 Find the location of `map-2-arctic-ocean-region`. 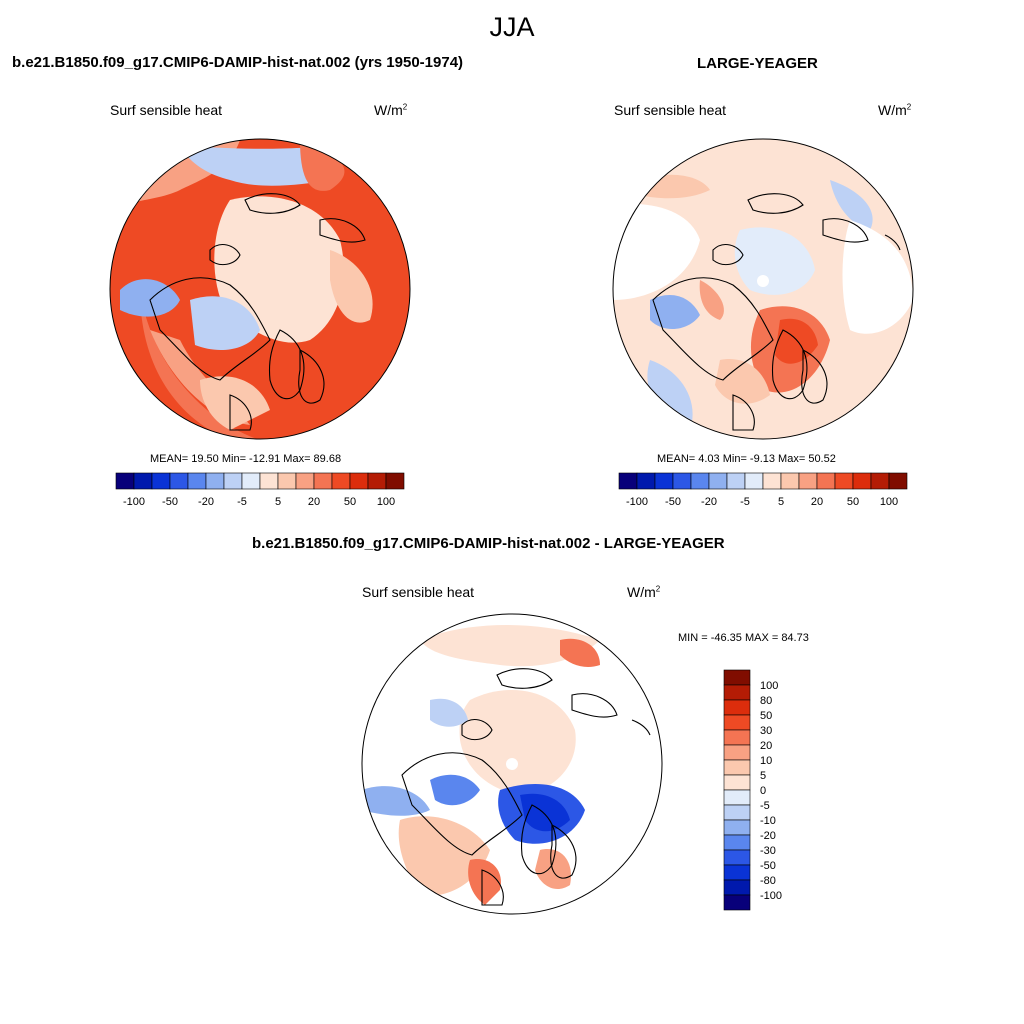

map-2-arctic-ocean-region is located at coordinates (774, 261).